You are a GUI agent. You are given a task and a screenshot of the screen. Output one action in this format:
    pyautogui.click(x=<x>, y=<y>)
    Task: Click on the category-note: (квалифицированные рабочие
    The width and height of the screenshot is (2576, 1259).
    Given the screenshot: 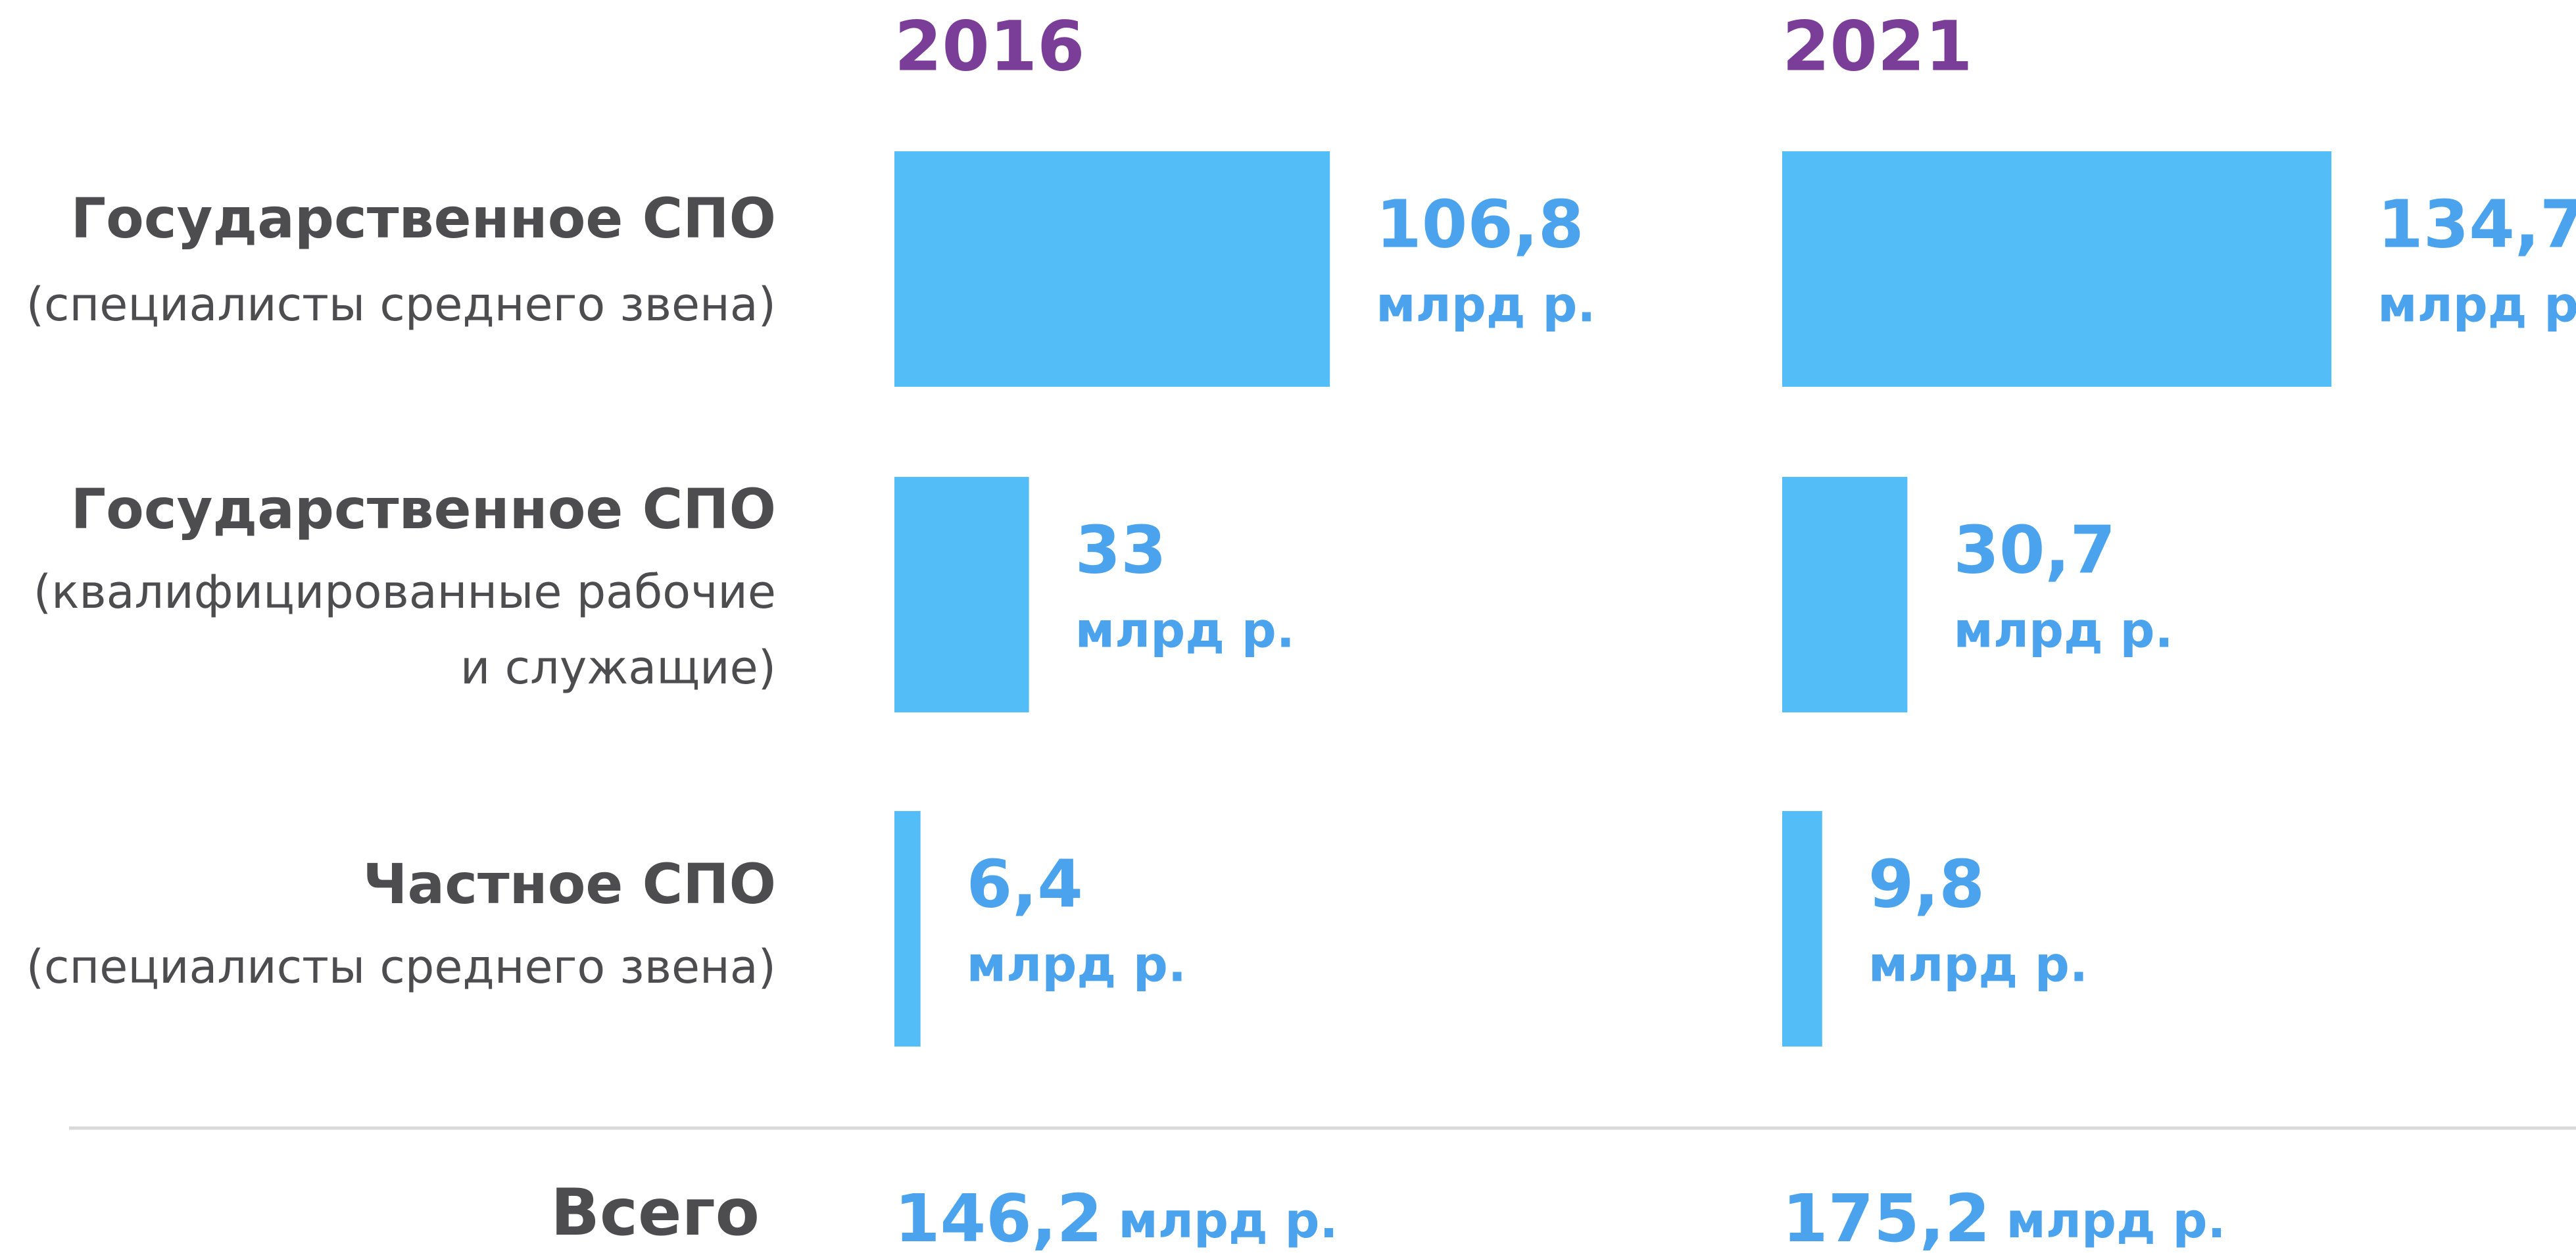 What is the action you would take?
    pyautogui.click(x=405, y=592)
    